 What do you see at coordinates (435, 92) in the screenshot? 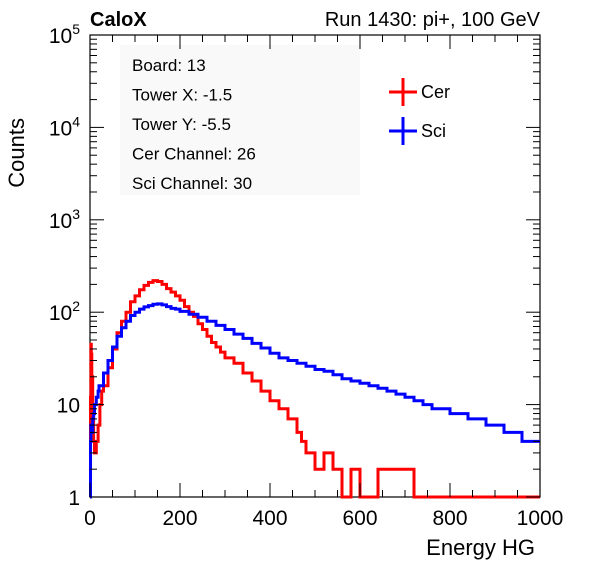
I see `legend-cer-label: Cer` at bounding box center [435, 92].